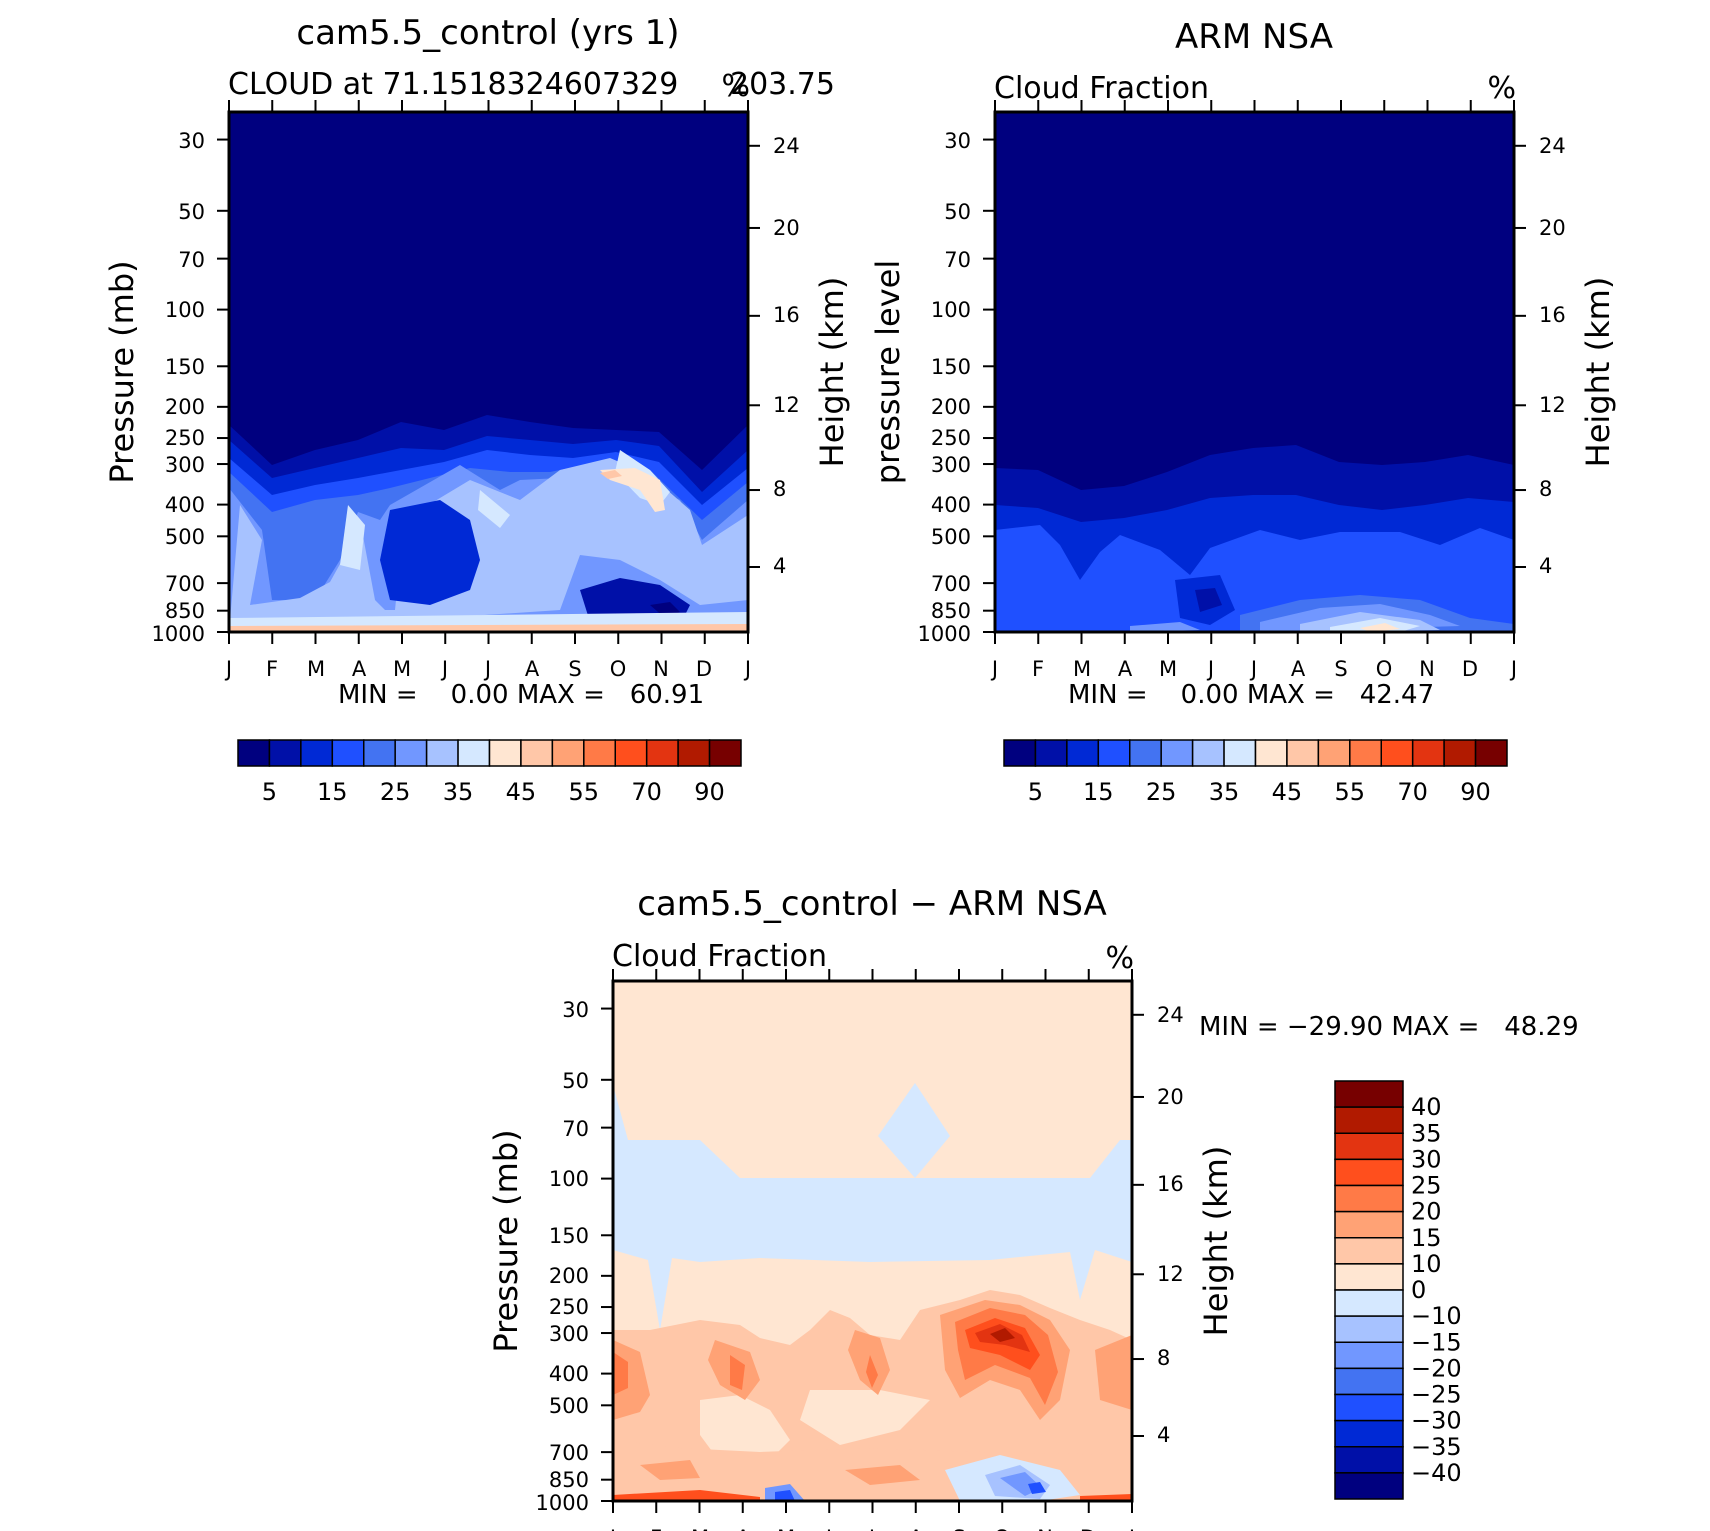  I want to click on contour-fill-15-20-lowpatch-b, so click(882, 1475).